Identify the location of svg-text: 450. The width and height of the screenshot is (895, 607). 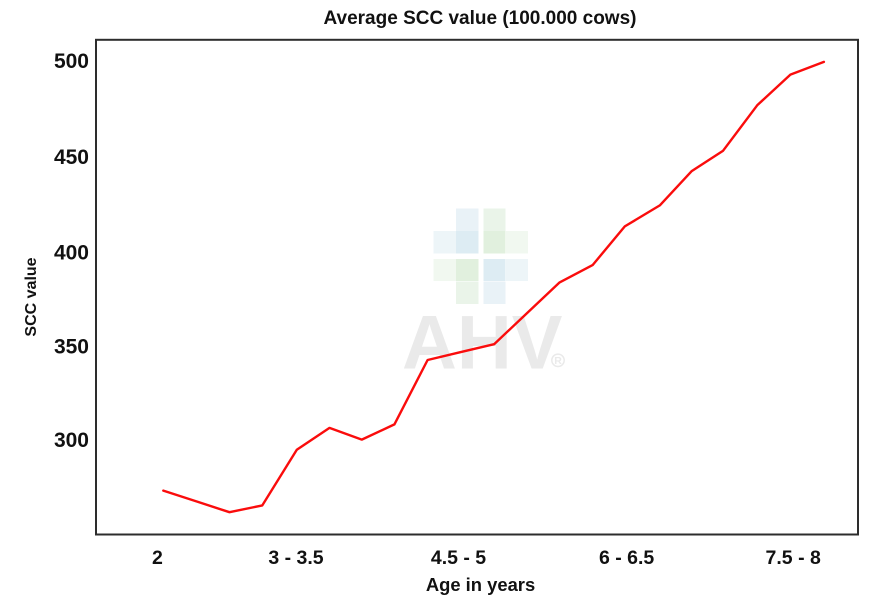
(71, 157).